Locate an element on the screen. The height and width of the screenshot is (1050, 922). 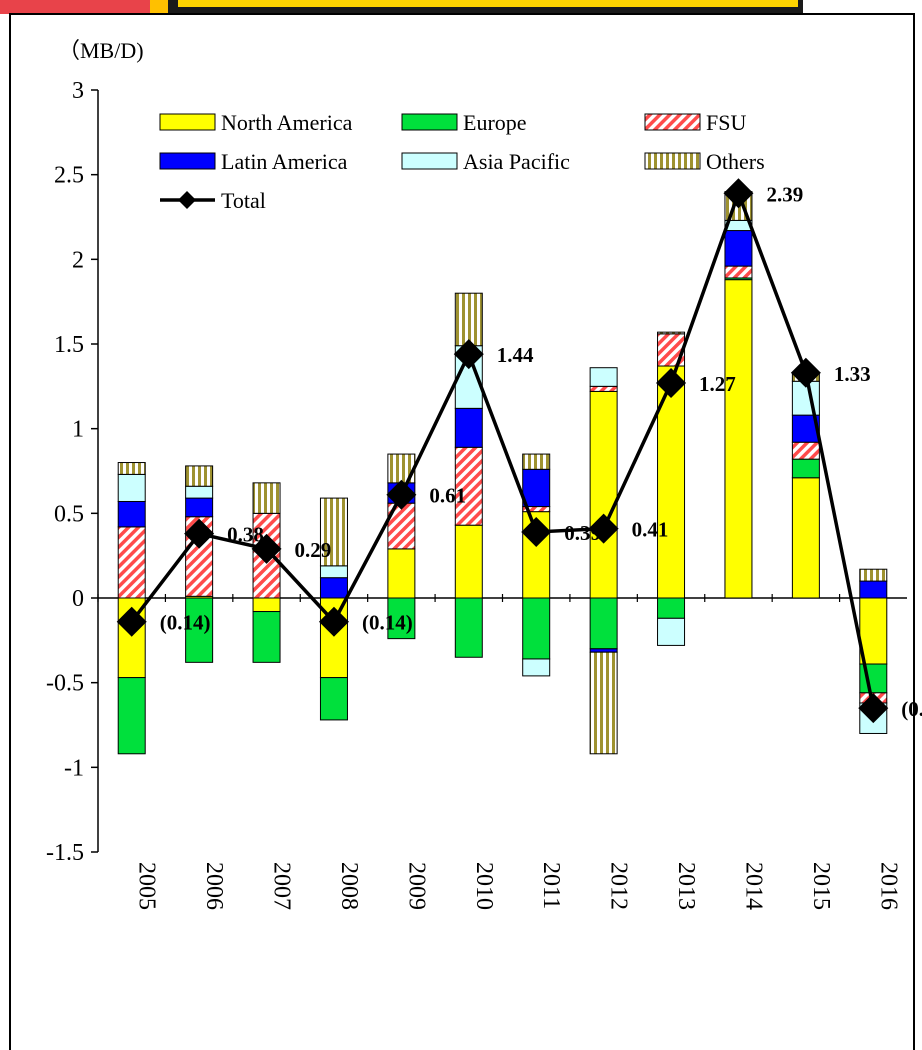
top-decoration-yellow-strip is located at coordinates (488, 3).